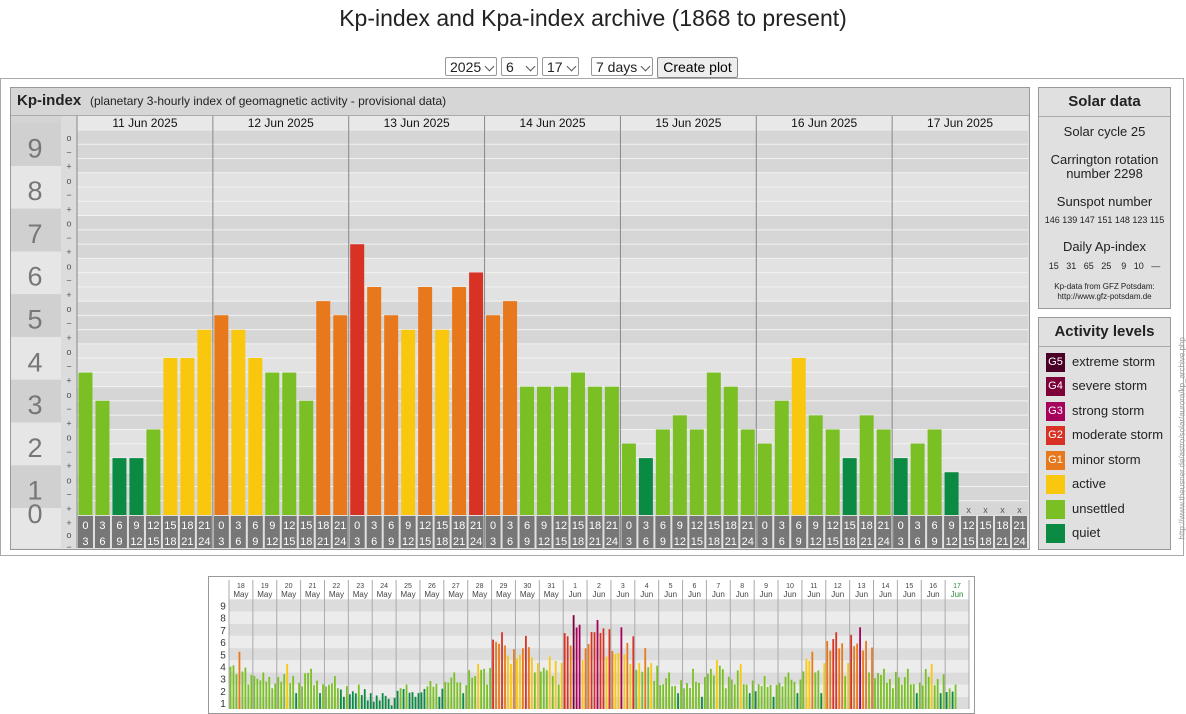 The width and height of the screenshot is (1186, 714). Describe the element at coordinates (560, 66) in the screenshot. I see `day-select: 17` at that location.